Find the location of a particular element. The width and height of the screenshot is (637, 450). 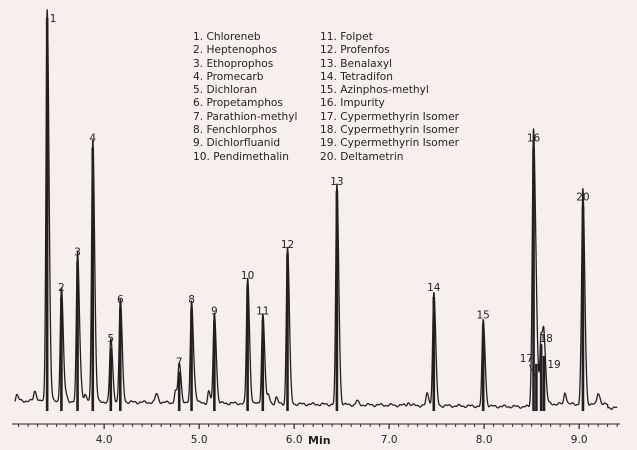

x-tick-label: 4.0 is located at coordinates (104, 440).